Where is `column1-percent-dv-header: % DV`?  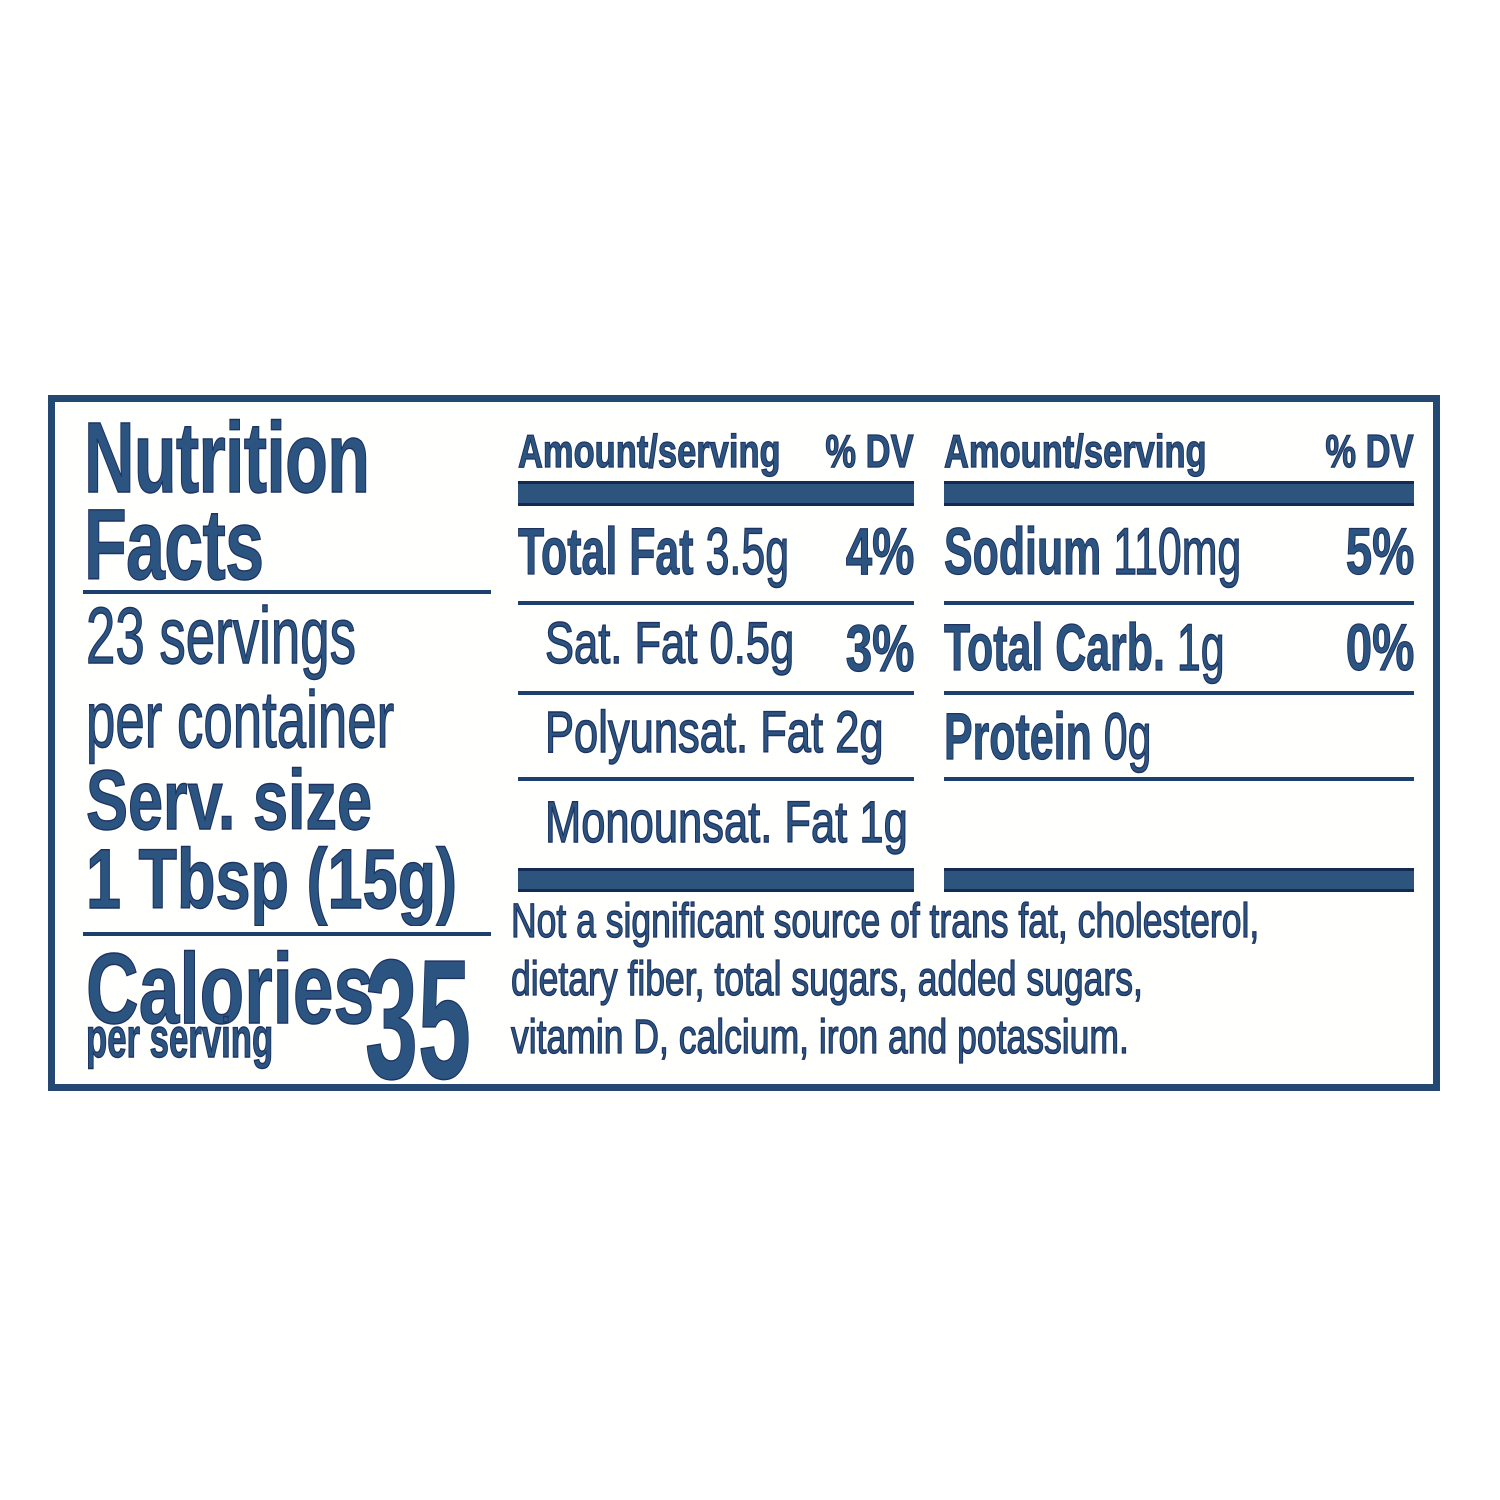
column1-percent-dv-header: % DV is located at coordinates (869, 450).